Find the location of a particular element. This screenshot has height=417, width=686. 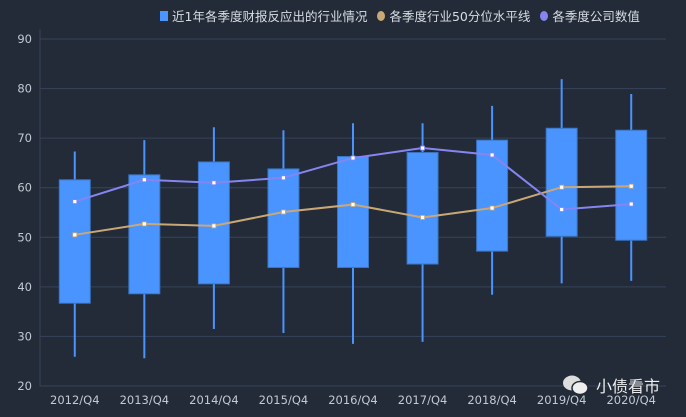

y-tick-label: 50 is located at coordinates (24, 237).